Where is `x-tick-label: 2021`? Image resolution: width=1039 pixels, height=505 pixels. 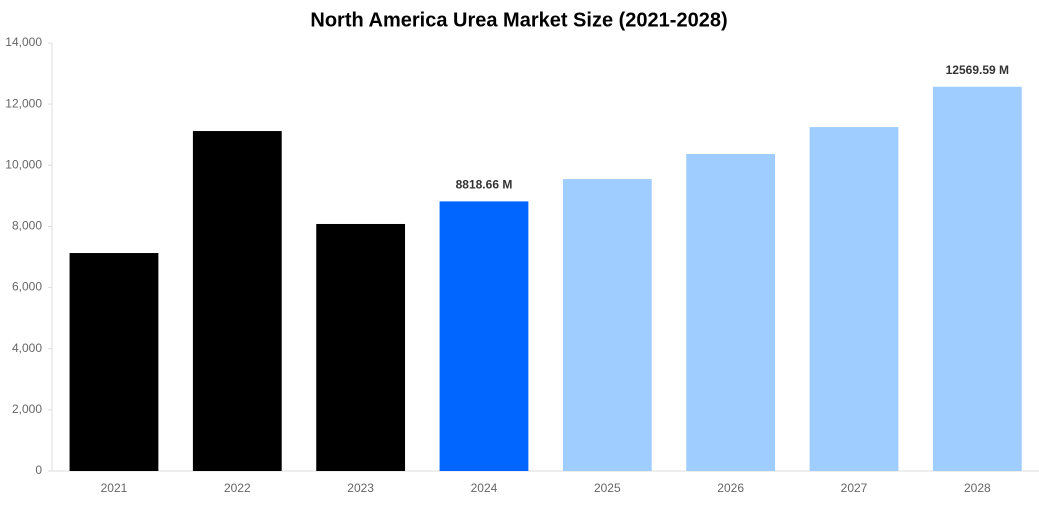
x-tick-label: 2021 is located at coordinates (114, 488).